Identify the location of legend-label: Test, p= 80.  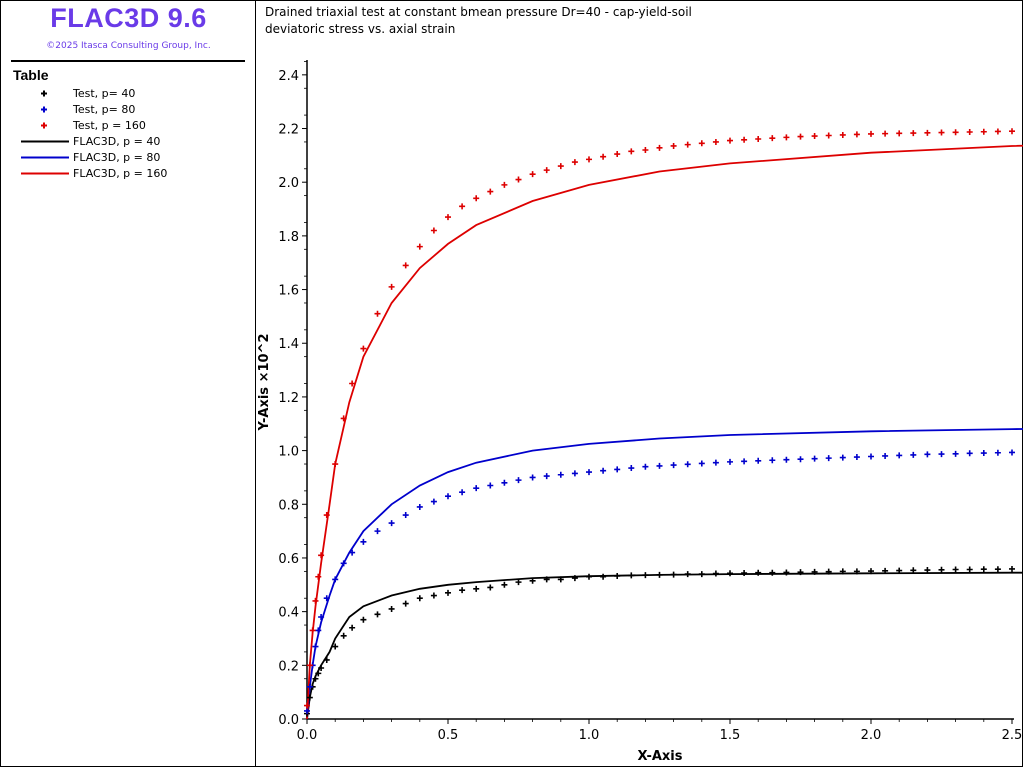
(104, 109).